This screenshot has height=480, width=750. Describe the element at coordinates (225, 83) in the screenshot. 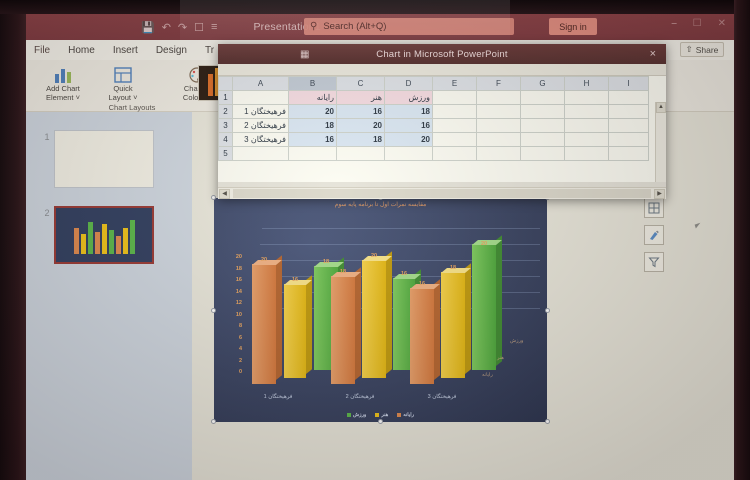

I see `select-all-corner` at that location.